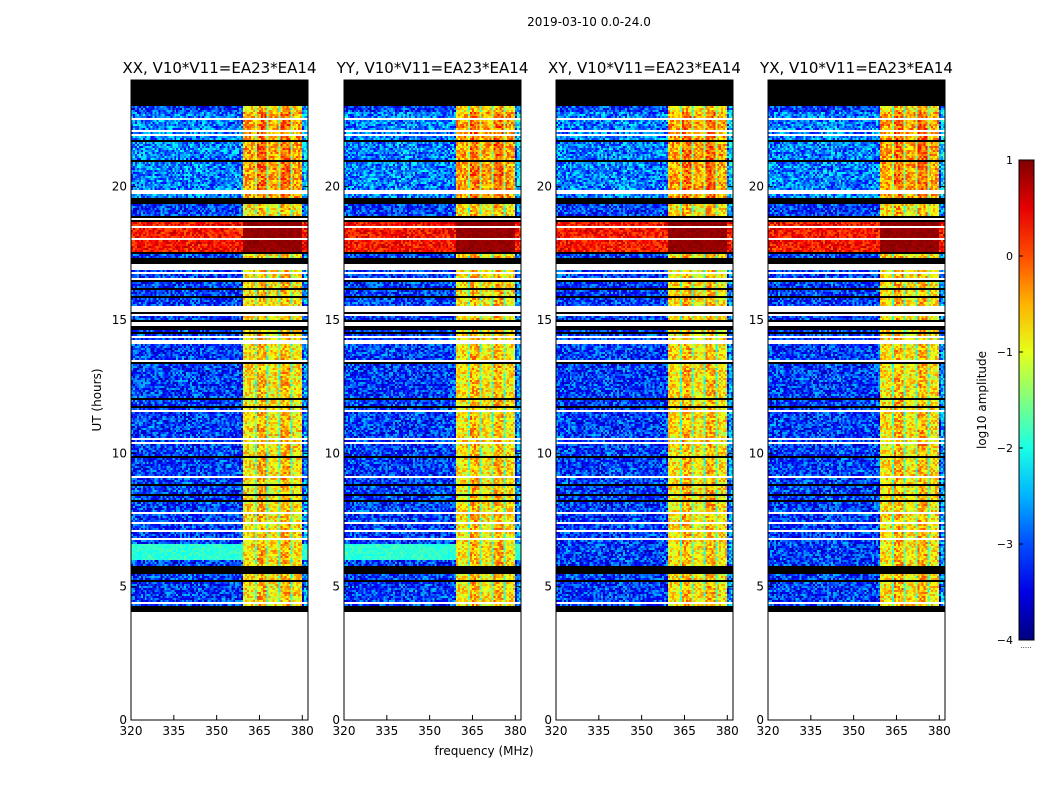  Describe the element at coordinates (1005, 544) in the screenshot. I see `colorbar-tick-label: −3` at that location.